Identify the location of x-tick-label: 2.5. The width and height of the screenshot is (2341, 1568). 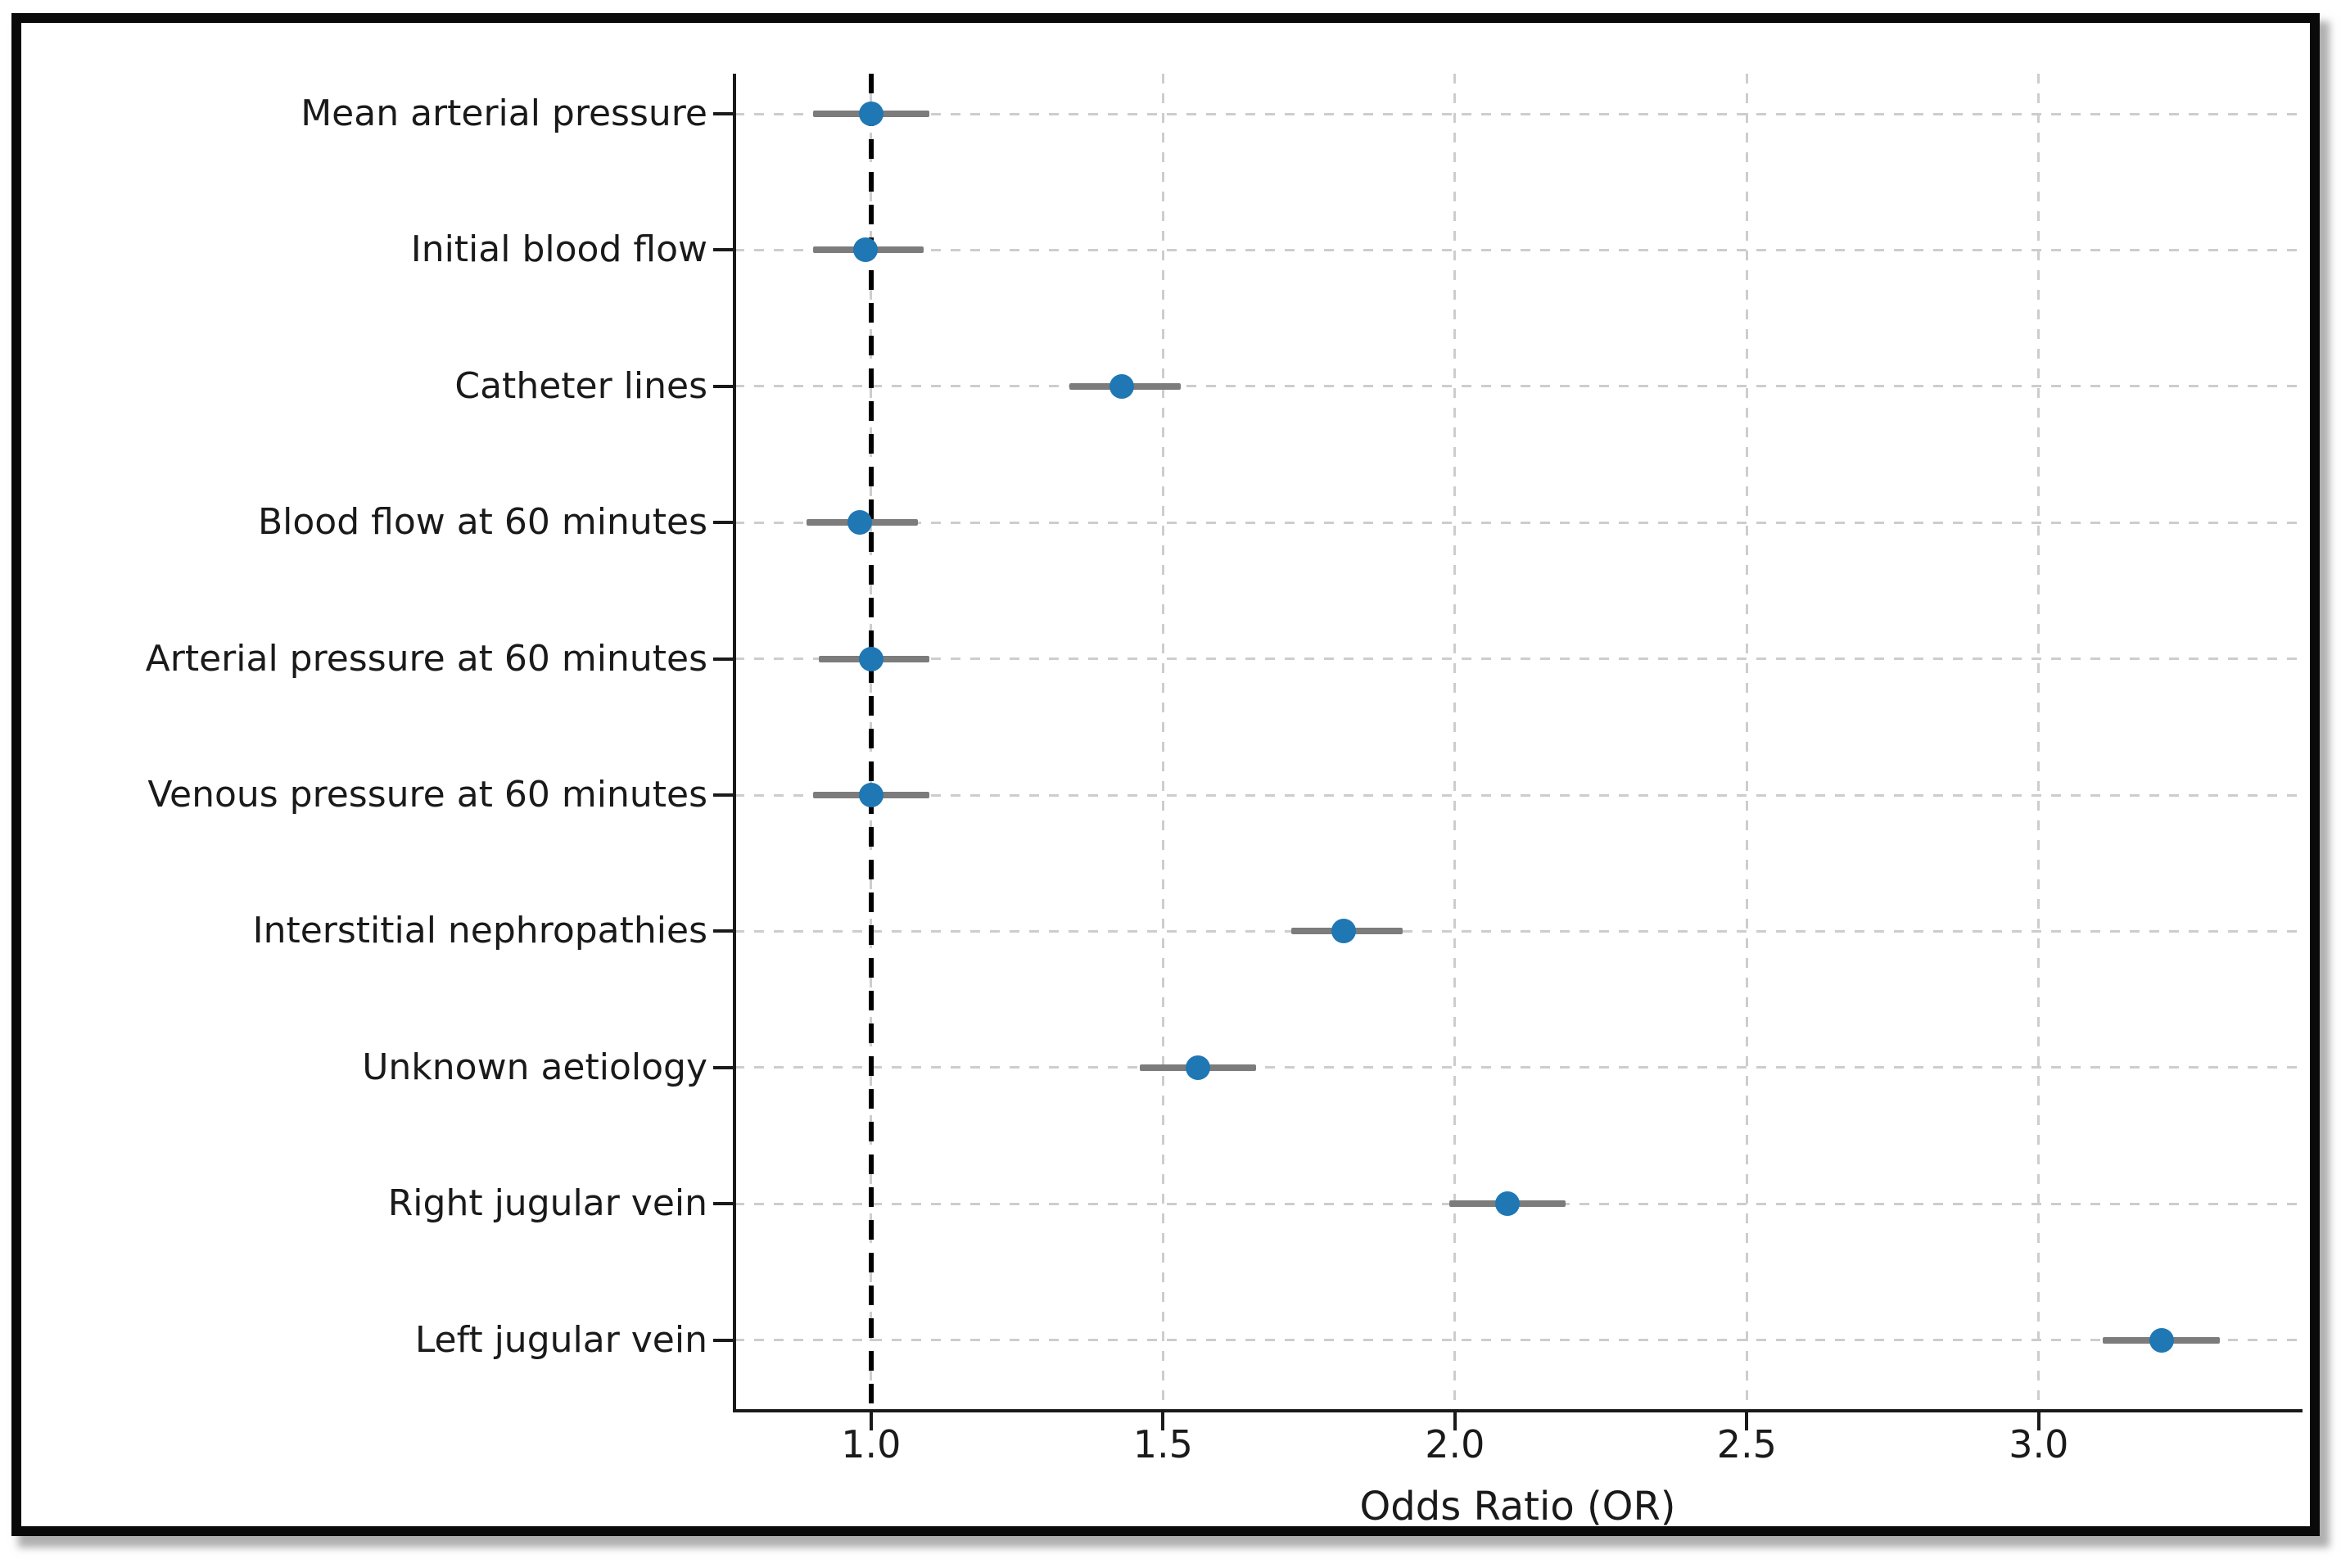
(1746, 1444).